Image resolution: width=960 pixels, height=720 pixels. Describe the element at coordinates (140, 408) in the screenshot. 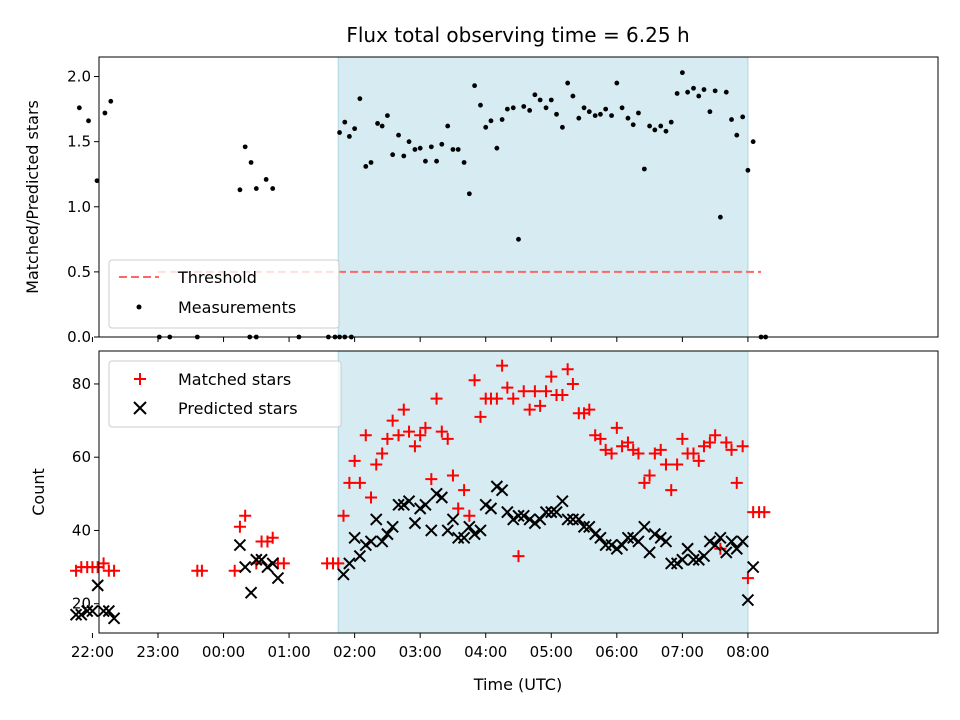

I see `legend-predicted-swatch` at that location.